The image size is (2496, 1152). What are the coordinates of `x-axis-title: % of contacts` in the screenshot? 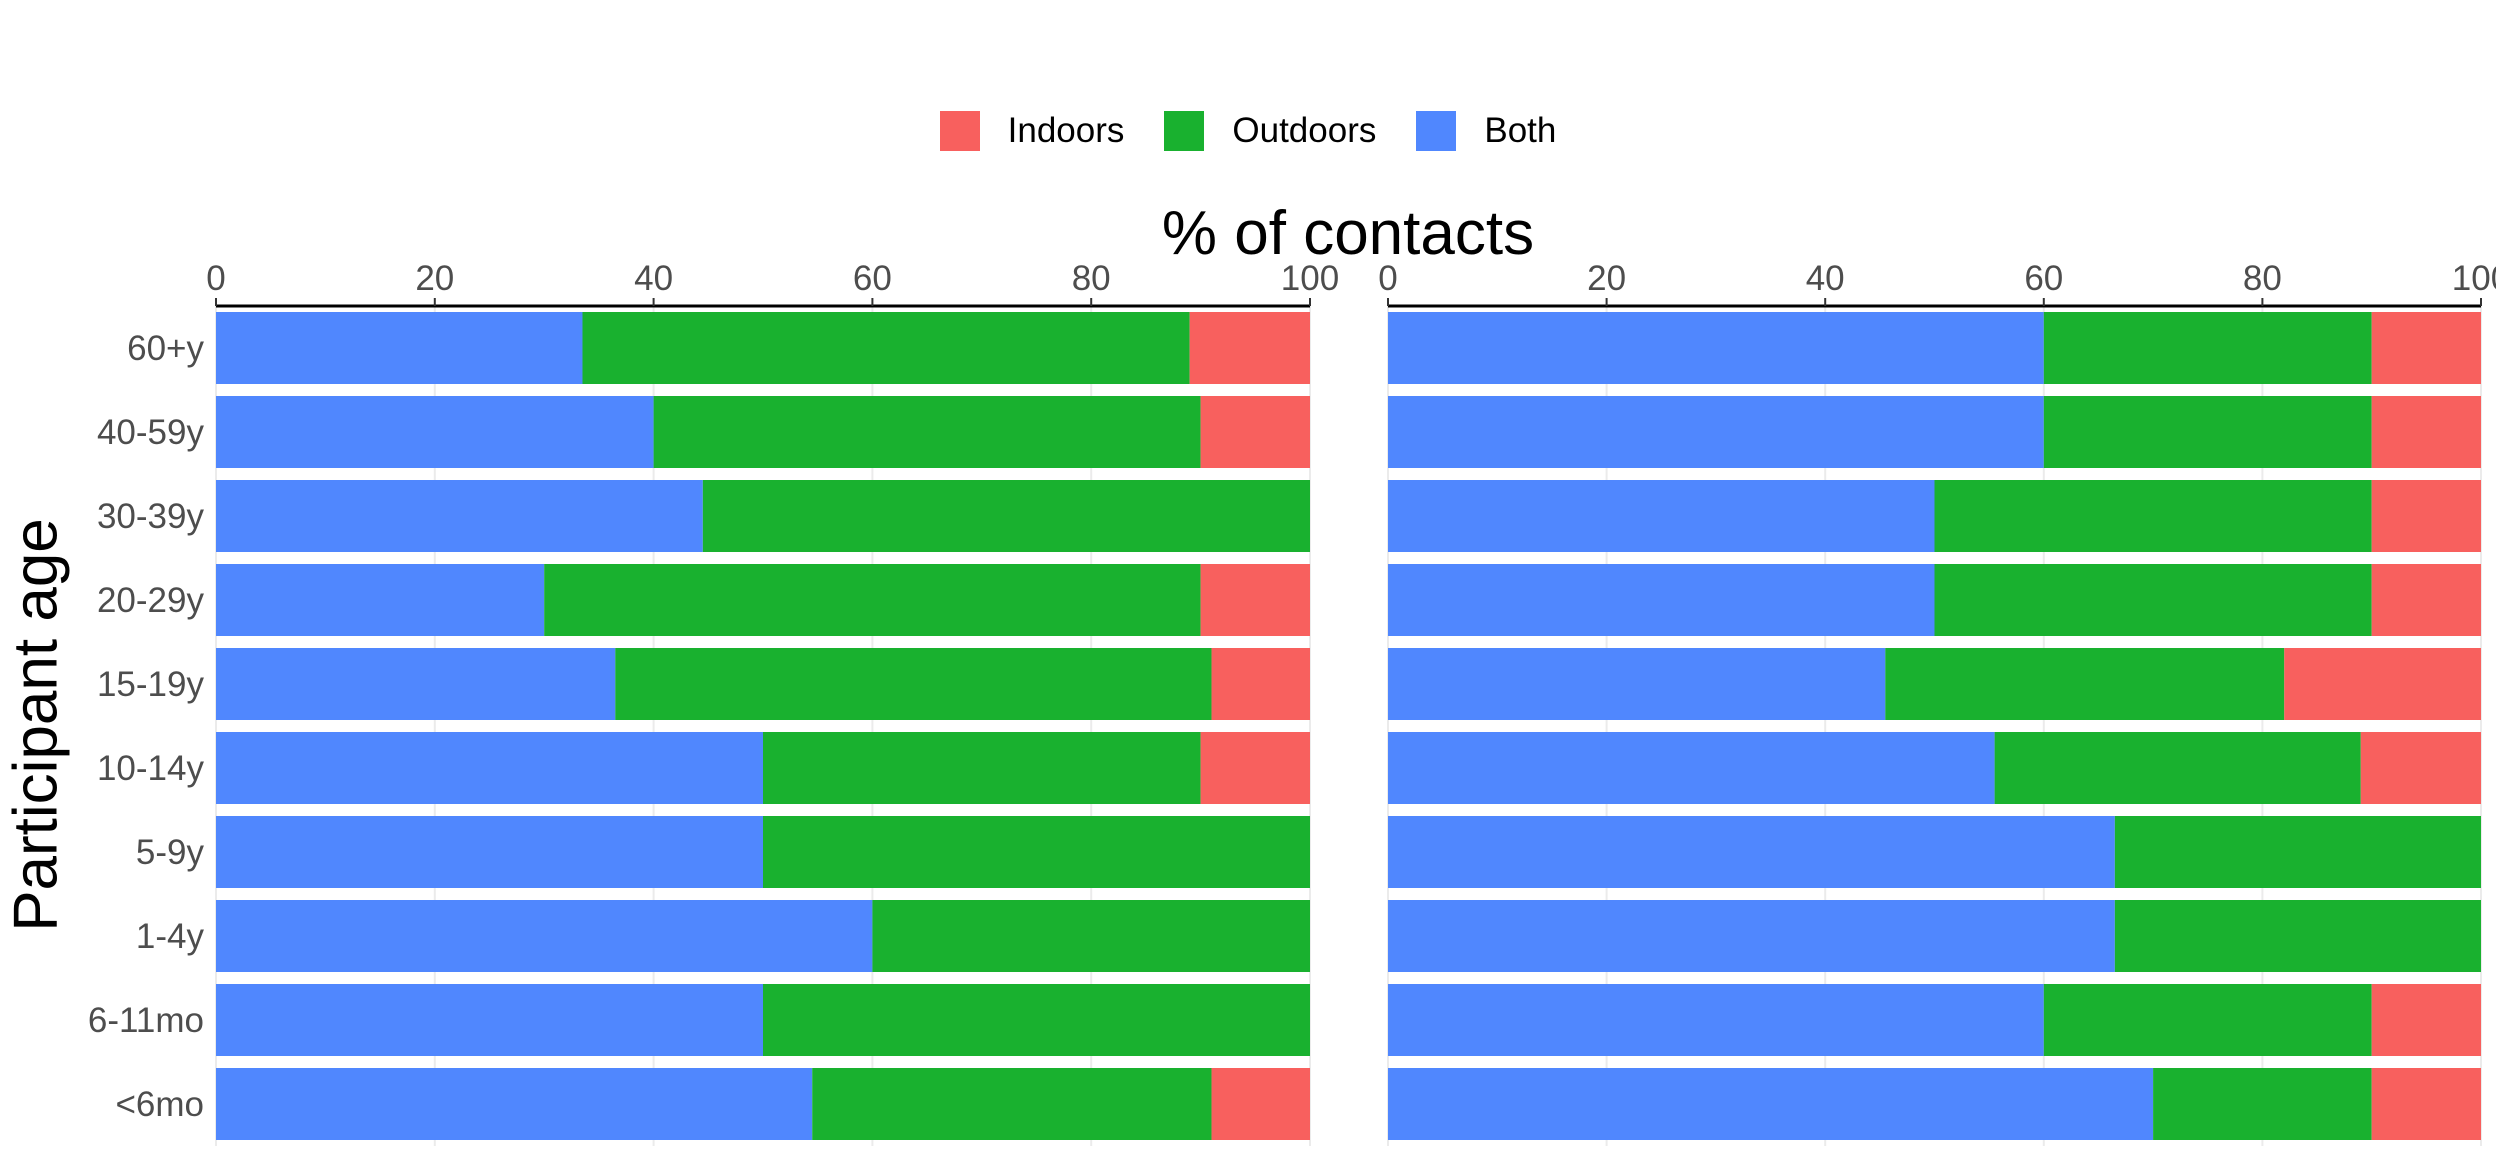 It's located at (1348, 233).